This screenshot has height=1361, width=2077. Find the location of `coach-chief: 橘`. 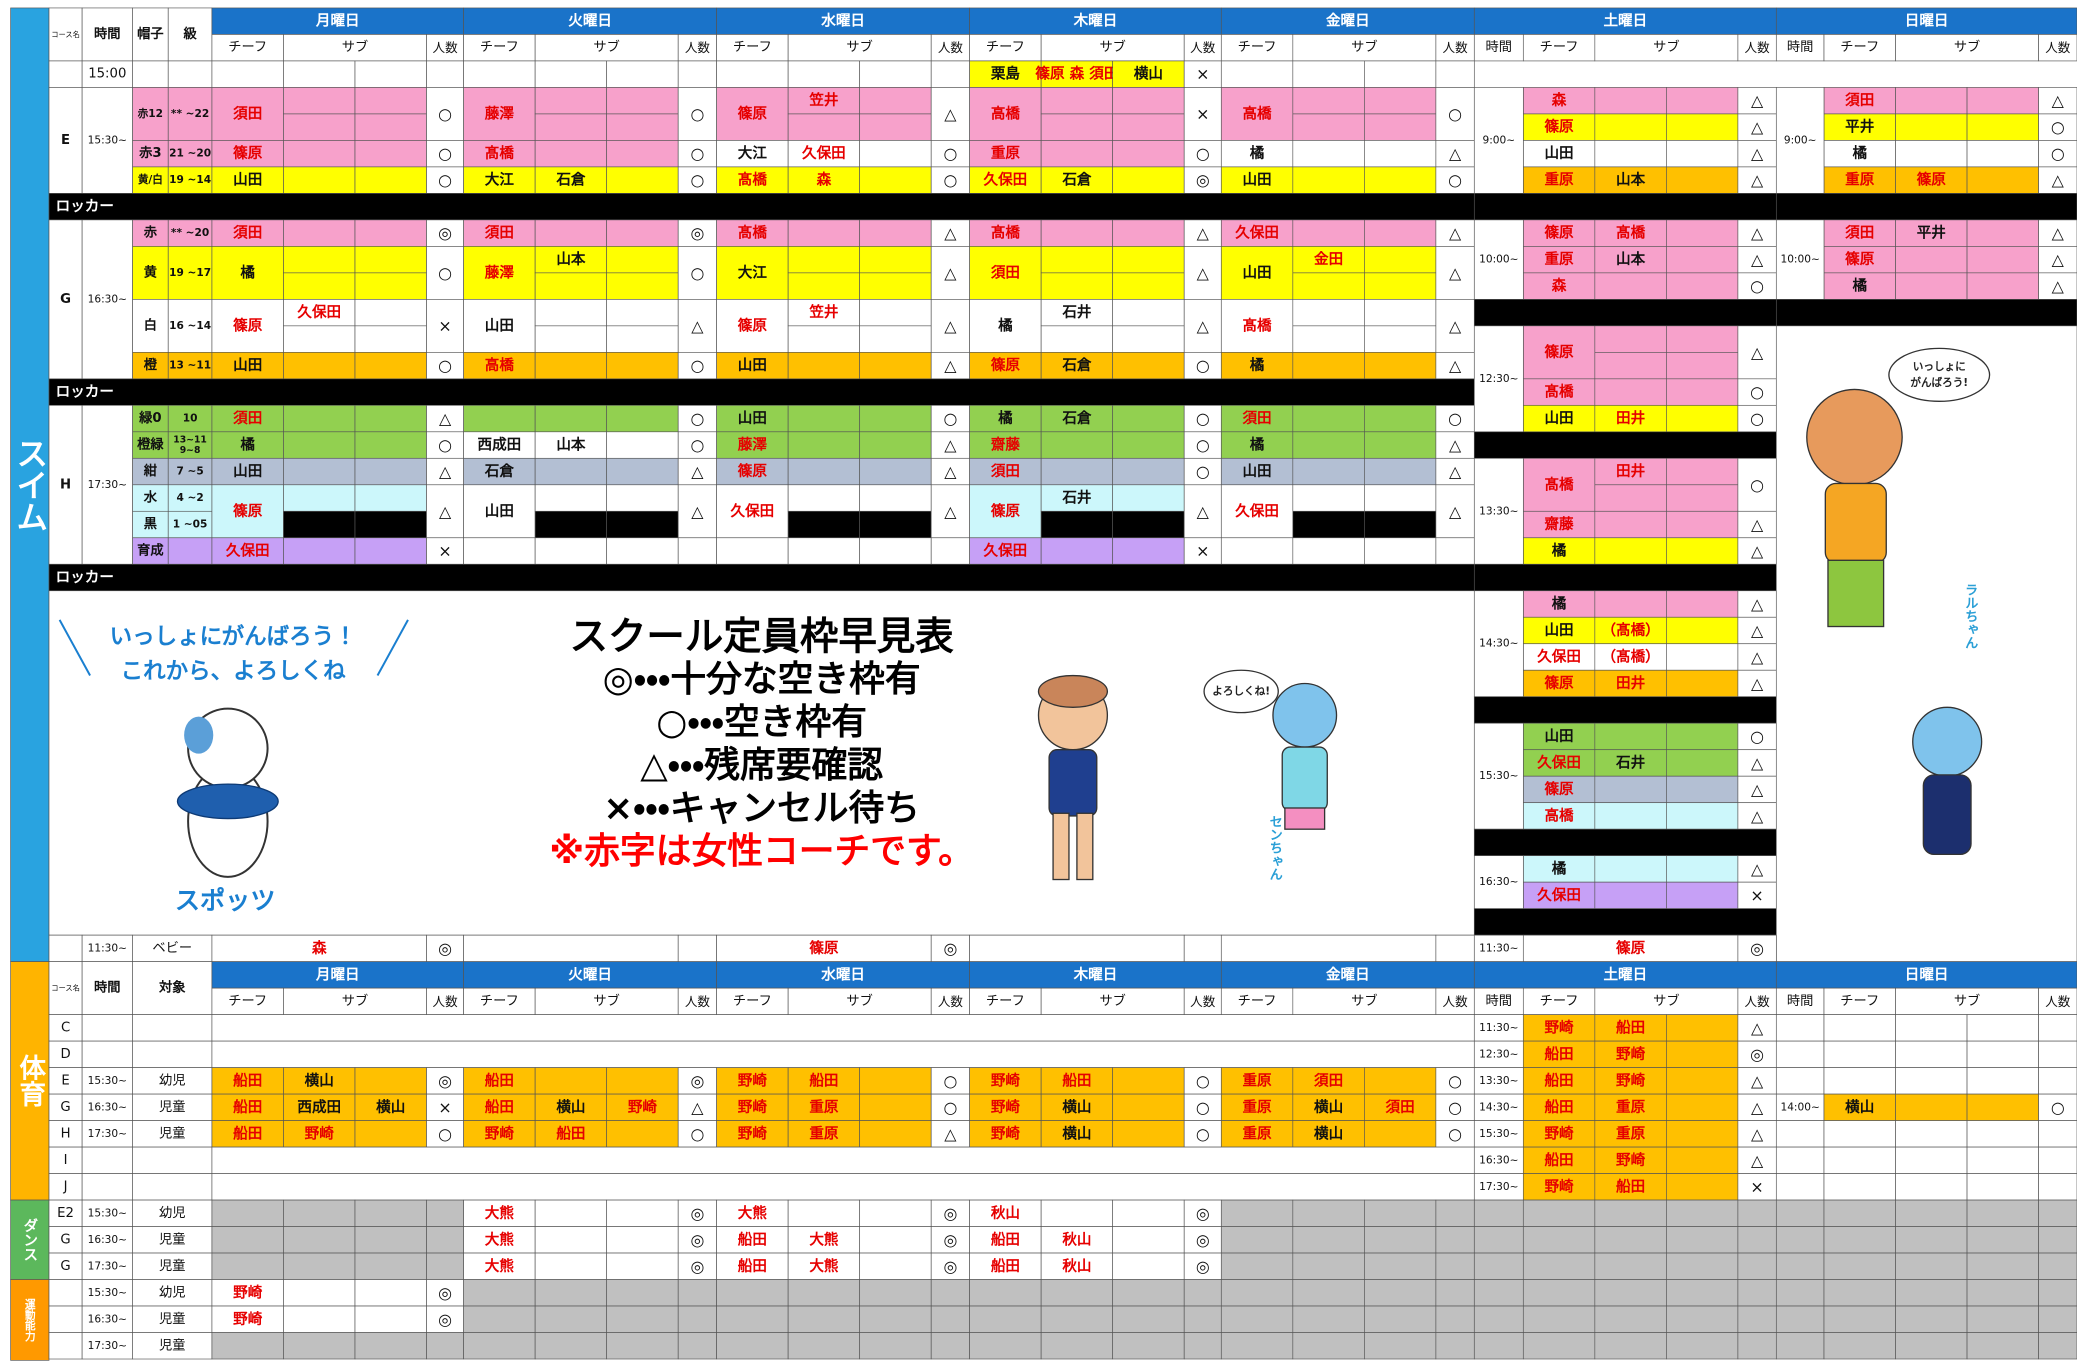

coach-chief: 橘 is located at coordinates (1559, 868).